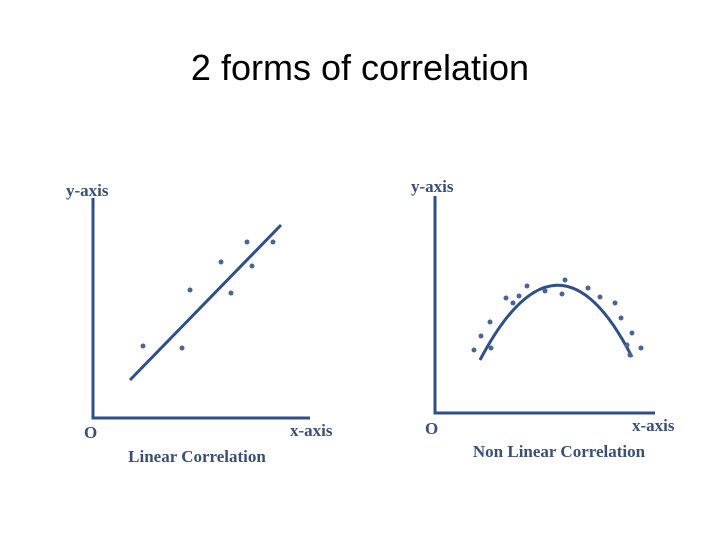  I want to click on caption: Linear Correlation, so click(197, 456).